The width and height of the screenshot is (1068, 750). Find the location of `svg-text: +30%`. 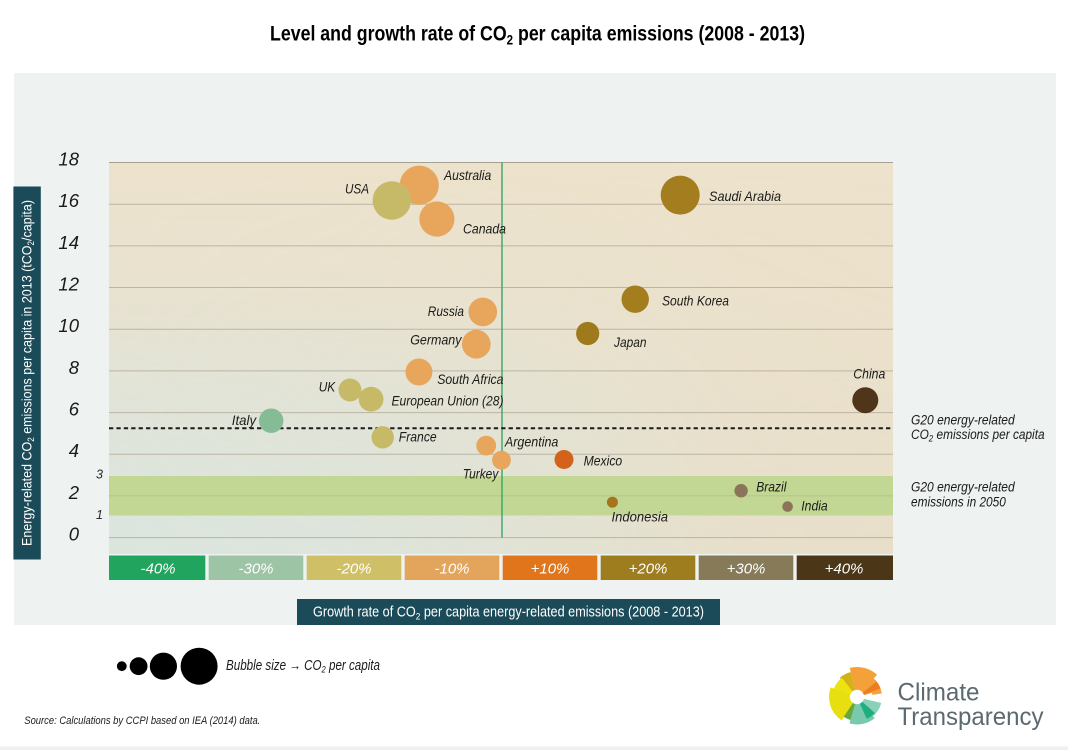

svg-text: +30% is located at coordinates (746, 569).